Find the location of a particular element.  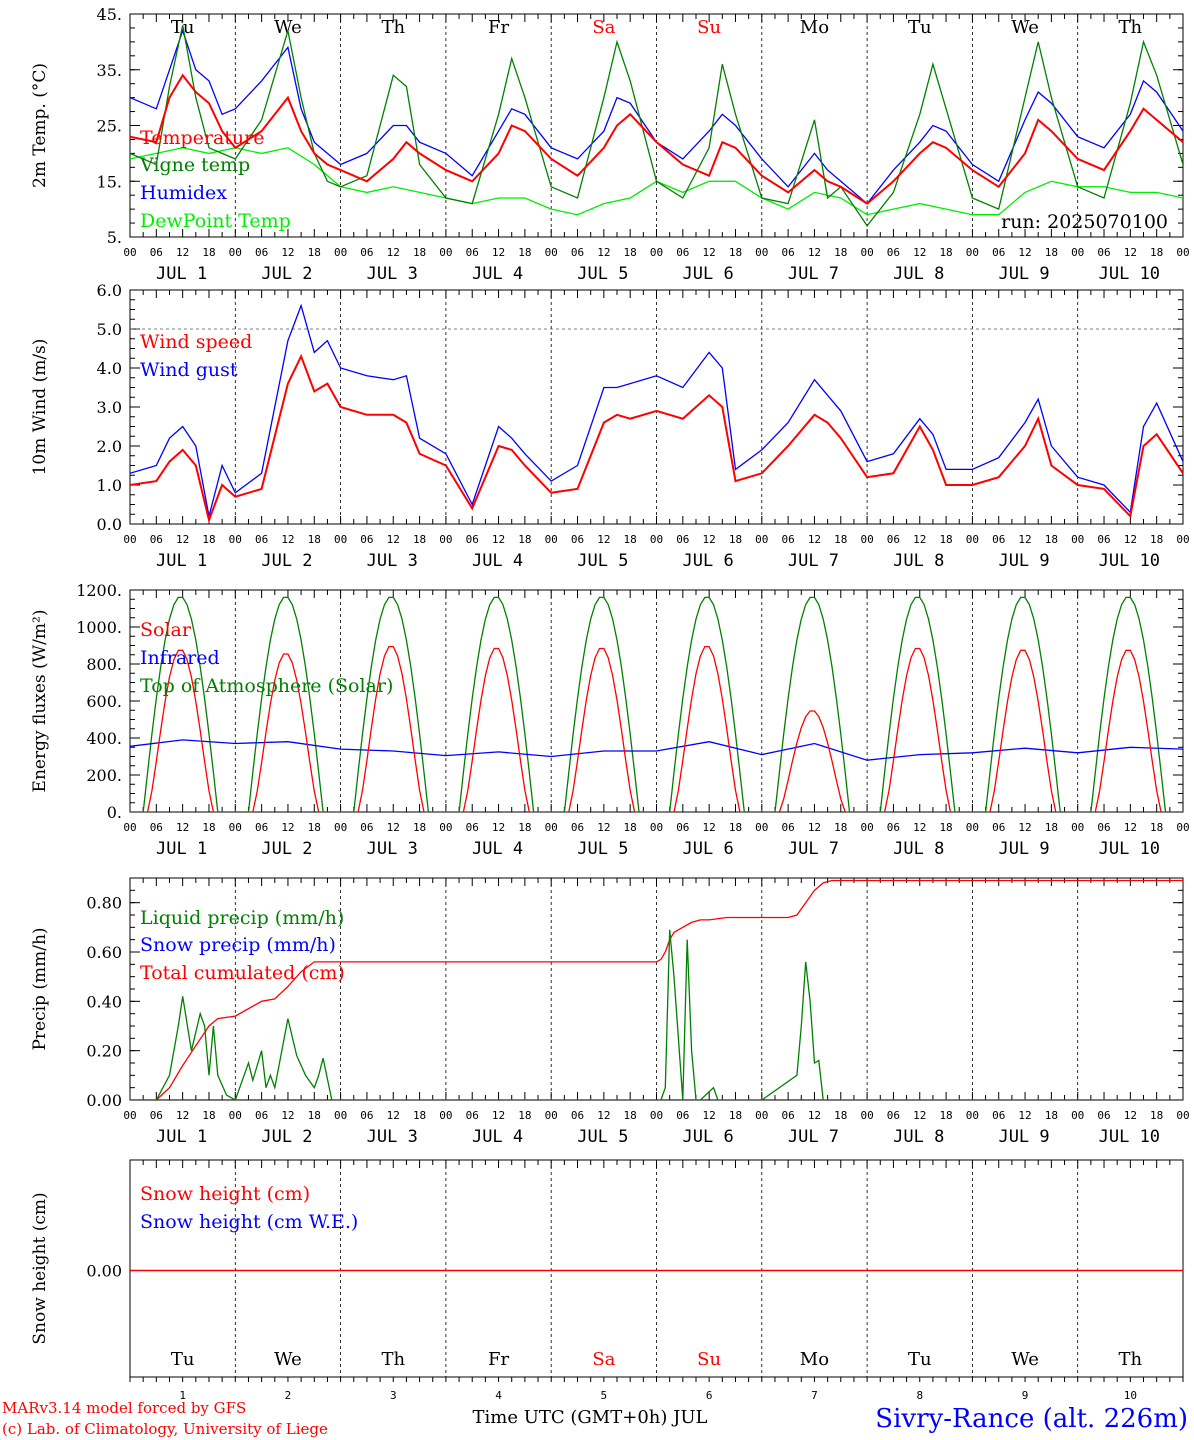

day-number-label: 1 is located at coordinates (182, 1395).